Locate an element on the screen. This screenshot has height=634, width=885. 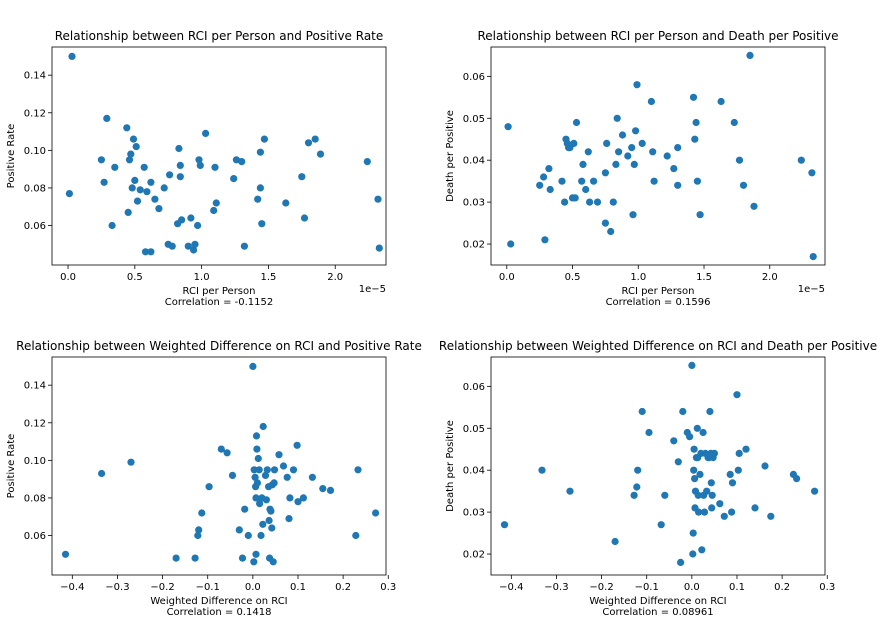
y-tick-label: 0.14 is located at coordinates (35, 76).